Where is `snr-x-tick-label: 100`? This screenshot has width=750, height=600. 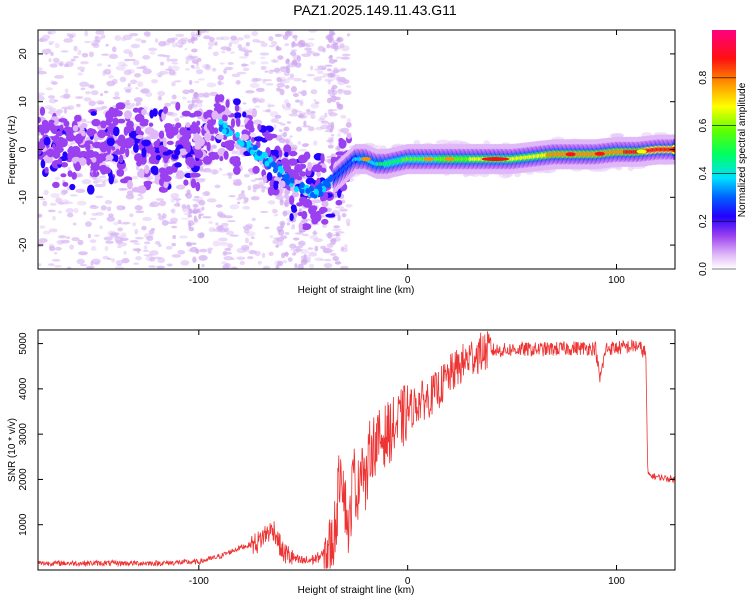
snr-x-tick-label: 100 is located at coordinates (616, 581).